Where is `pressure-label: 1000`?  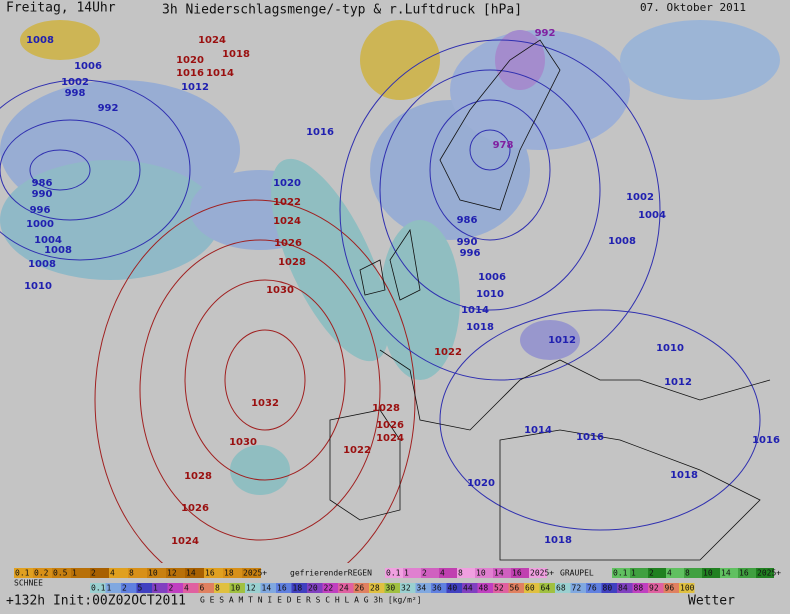
pressure-label: 1000 is located at coordinates (40, 224).